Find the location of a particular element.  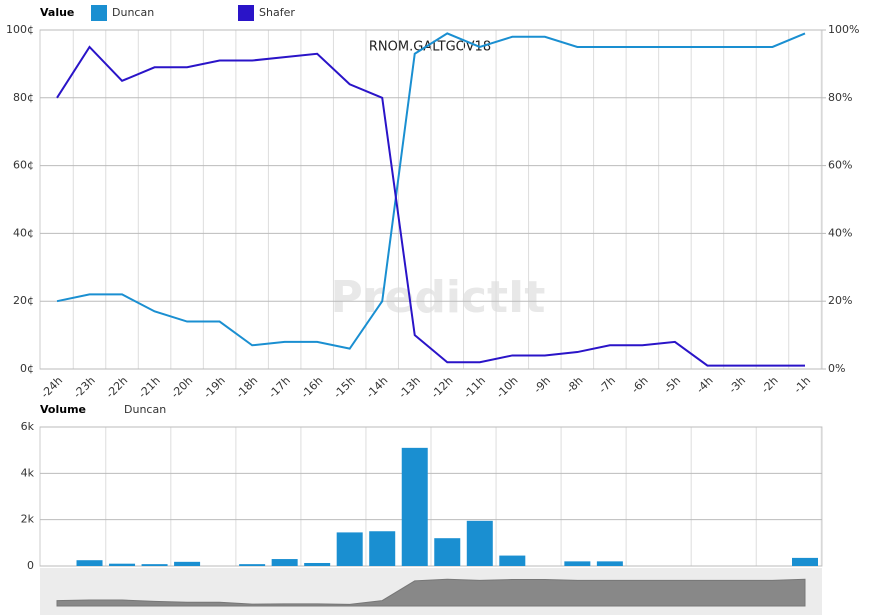

navigator-area is located at coordinates (431, 592).